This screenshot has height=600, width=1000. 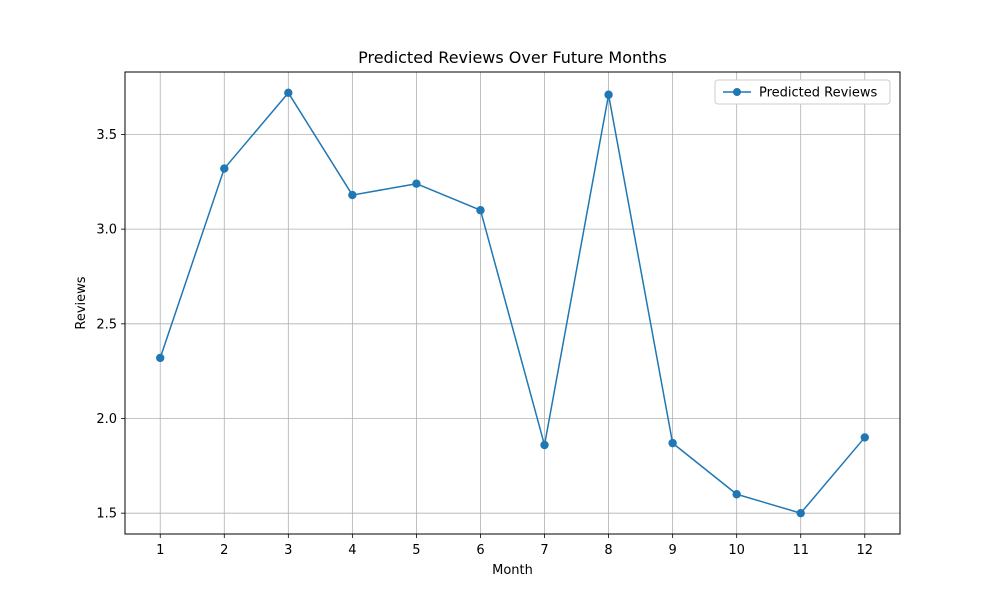 What do you see at coordinates (224, 550) in the screenshot?
I see `x-tick-label: 2` at bounding box center [224, 550].